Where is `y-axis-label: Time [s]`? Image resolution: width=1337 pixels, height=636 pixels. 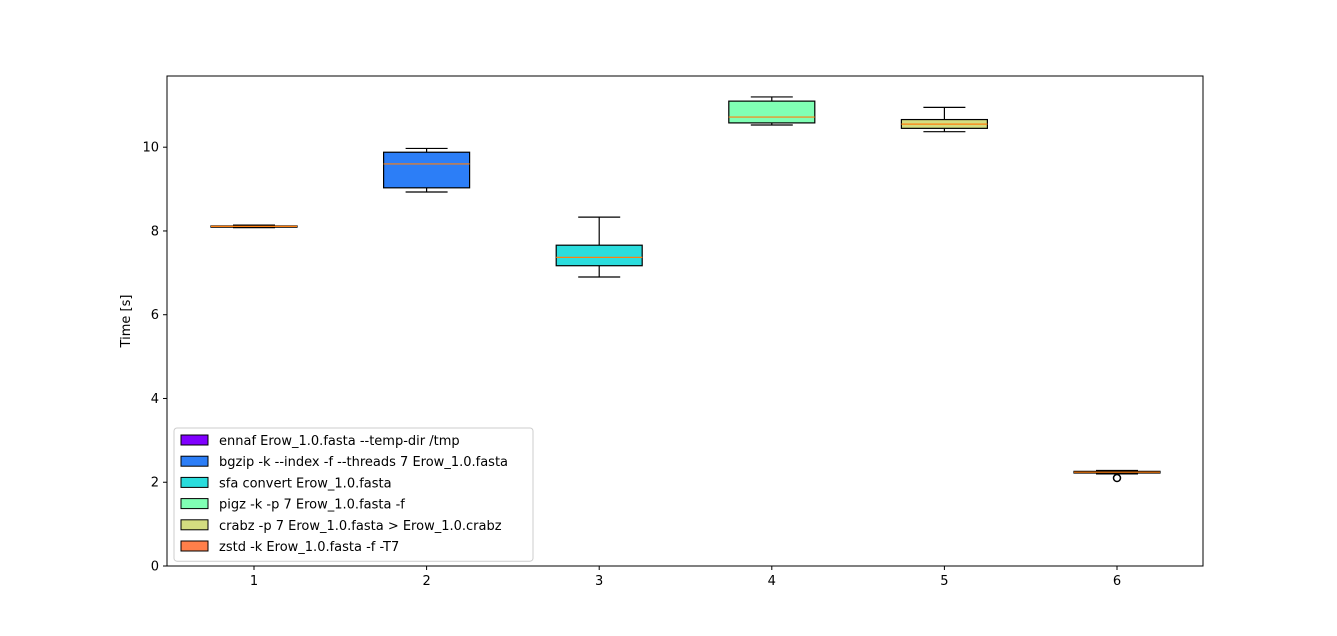 y-axis-label: Time [s] is located at coordinates (126, 322).